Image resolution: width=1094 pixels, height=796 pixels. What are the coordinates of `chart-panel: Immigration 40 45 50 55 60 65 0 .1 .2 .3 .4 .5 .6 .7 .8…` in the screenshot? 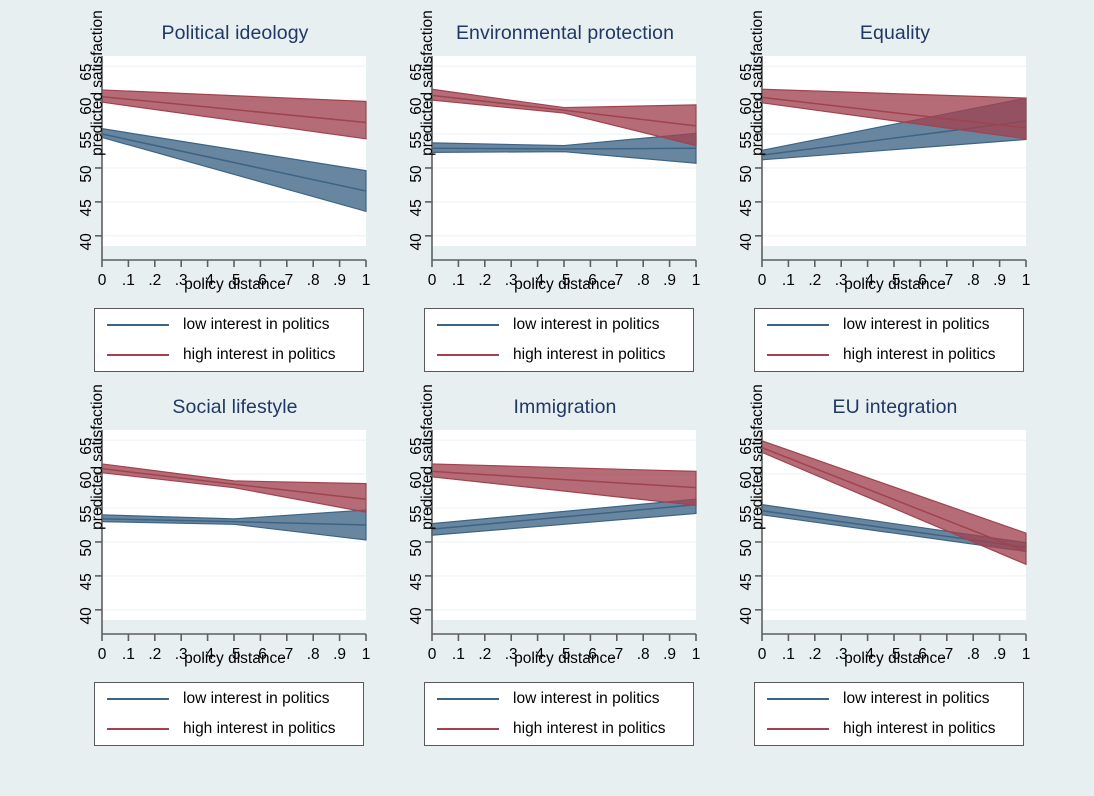 It's located at (565, 573).